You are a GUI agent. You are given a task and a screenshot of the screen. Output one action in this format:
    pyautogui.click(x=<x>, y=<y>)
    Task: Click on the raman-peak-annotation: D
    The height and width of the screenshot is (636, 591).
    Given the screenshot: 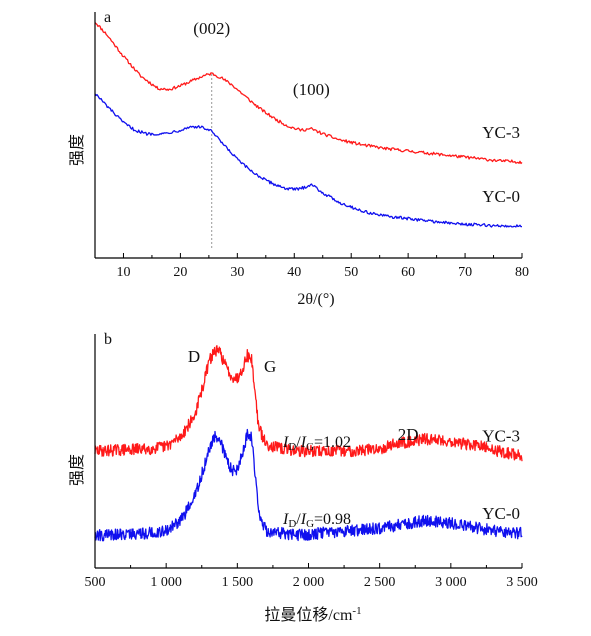 What is the action you would take?
    pyautogui.click(x=194, y=356)
    